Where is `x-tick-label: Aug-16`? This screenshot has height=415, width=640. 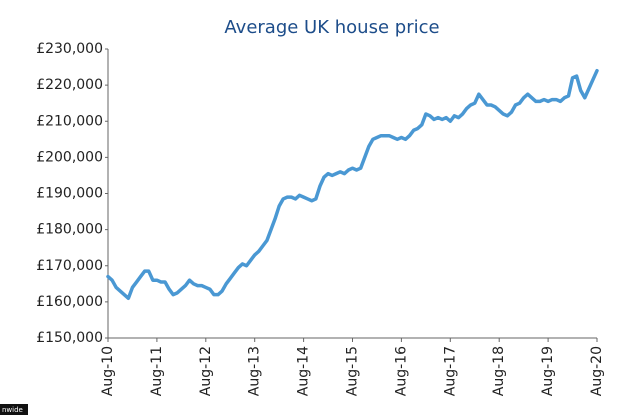 x-tick-label: Aug-16 is located at coordinates (401, 371).